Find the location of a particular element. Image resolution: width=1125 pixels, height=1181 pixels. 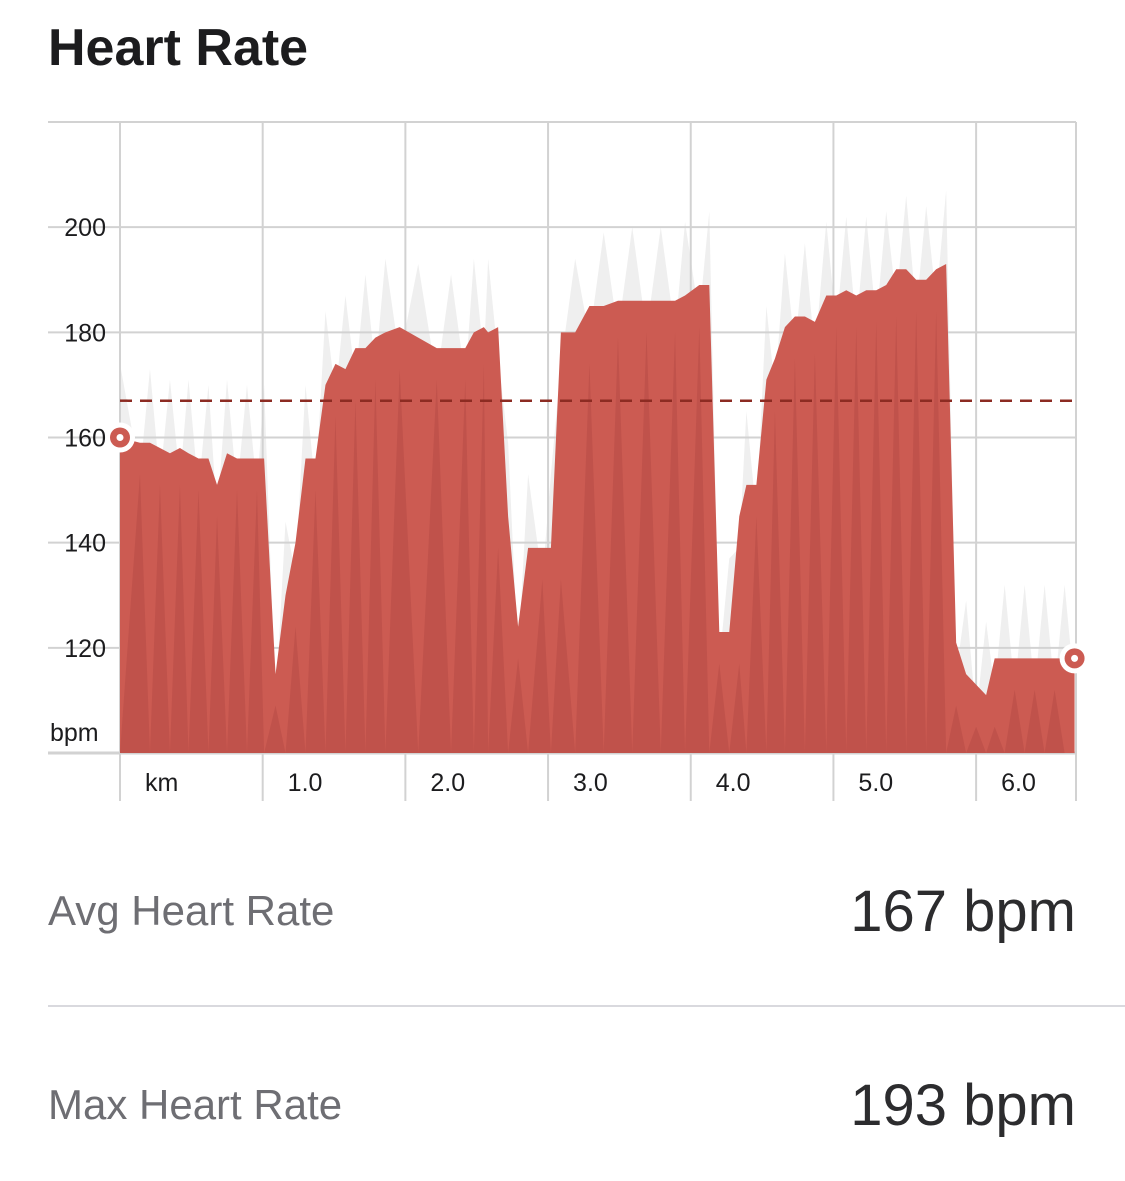

avg-heart-rate-label: Avg Heart Rate is located at coordinates (191, 910).